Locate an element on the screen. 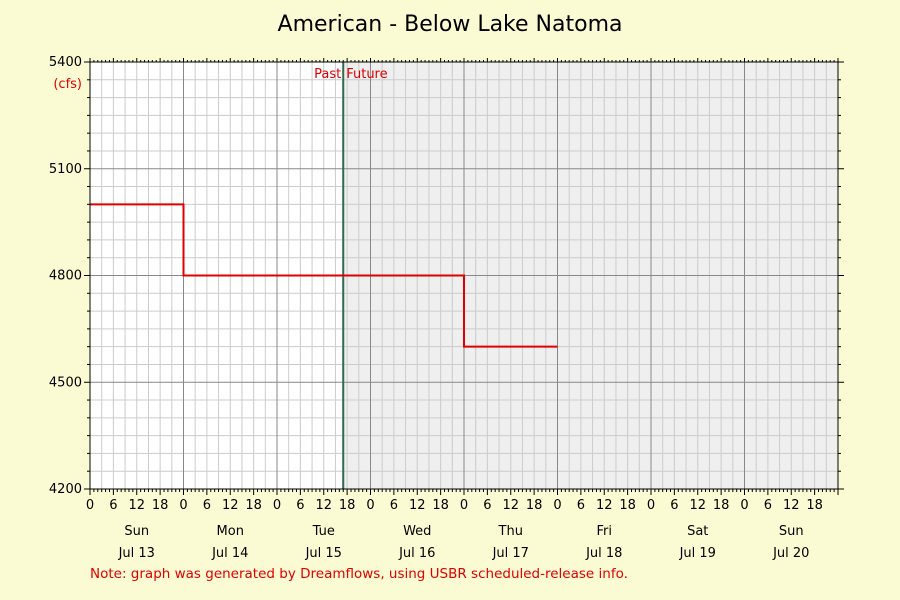  past-label: Past is located at coordinates (327, 74).